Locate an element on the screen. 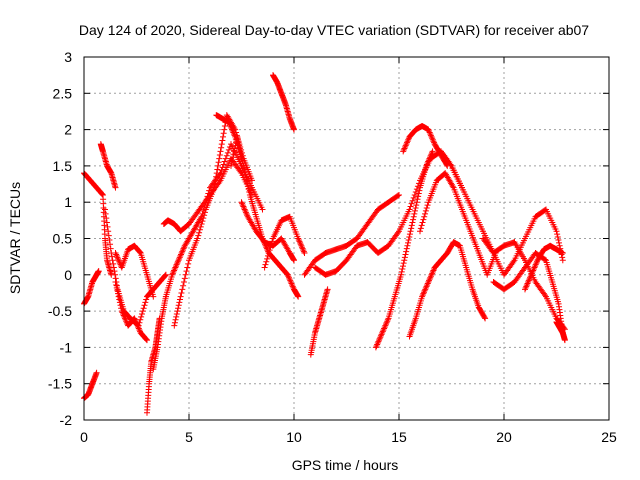  series-sat-r is located at coordinates (319, 322).